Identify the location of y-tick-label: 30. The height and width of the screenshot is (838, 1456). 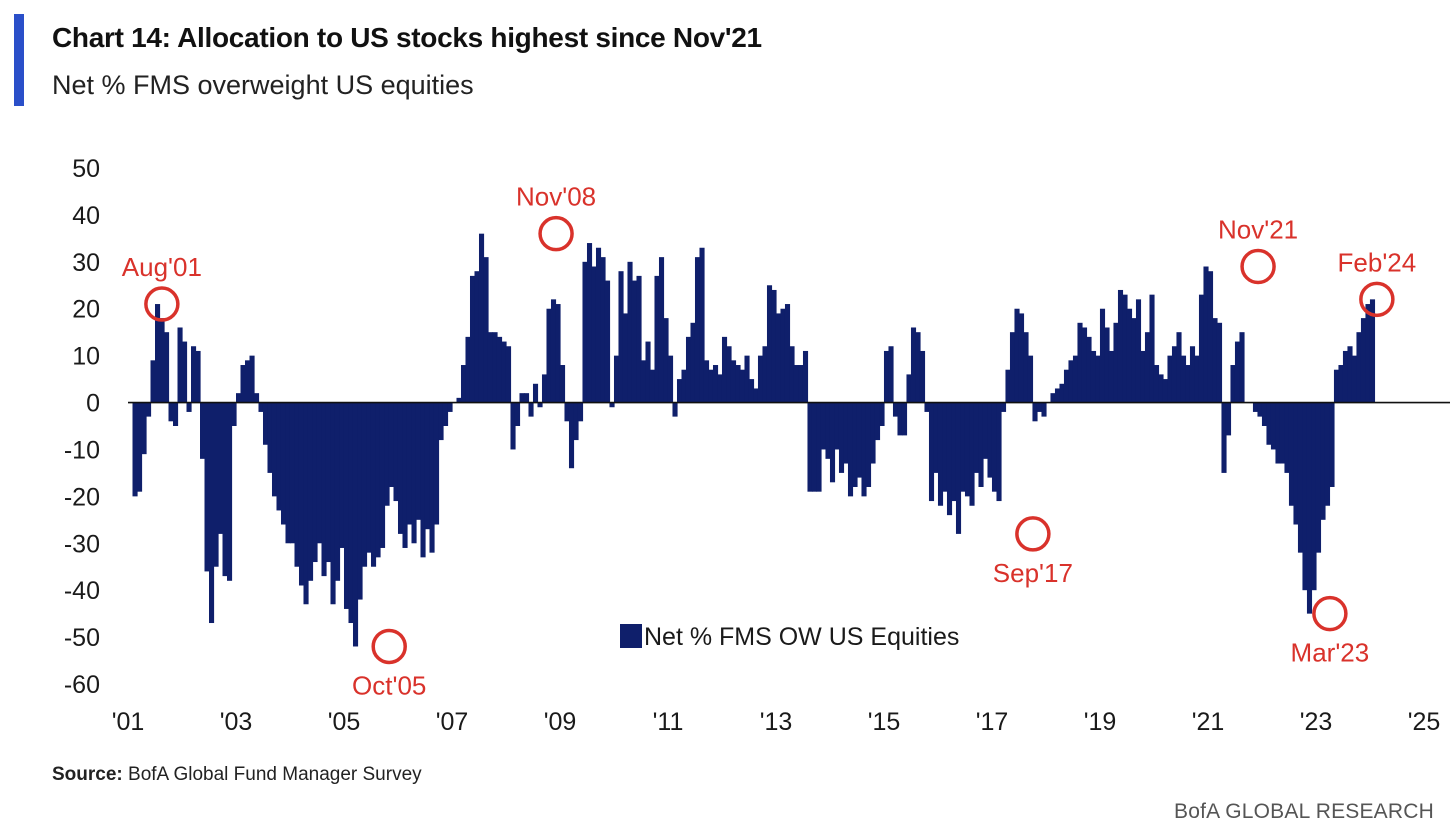
(86, 263).